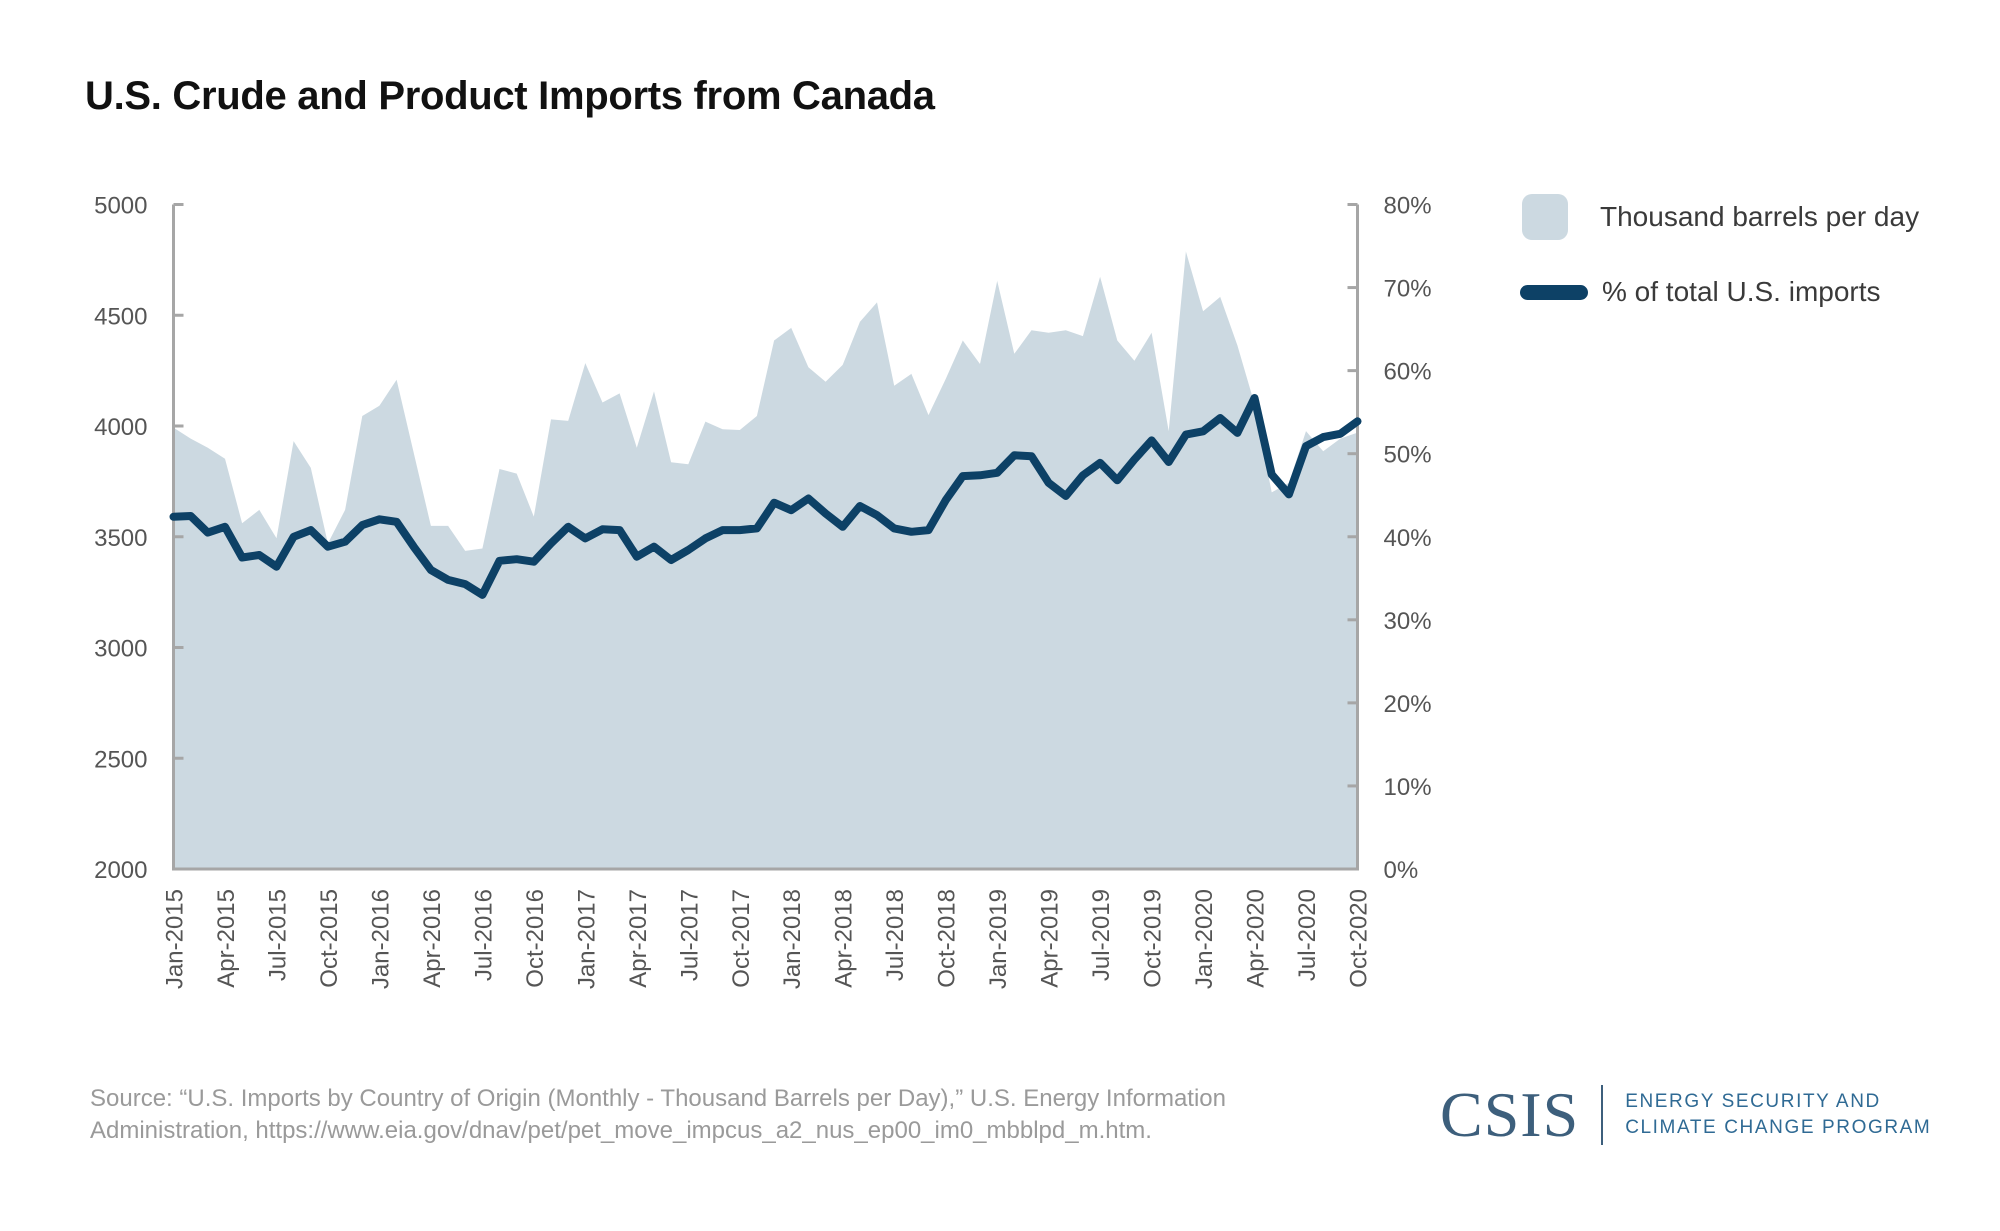 This screenshot has height=1231, width=2000. Describe the element at coordinates (432, 938) in the screenshot. I see `x-tick-label: Apr-2016` at that location.